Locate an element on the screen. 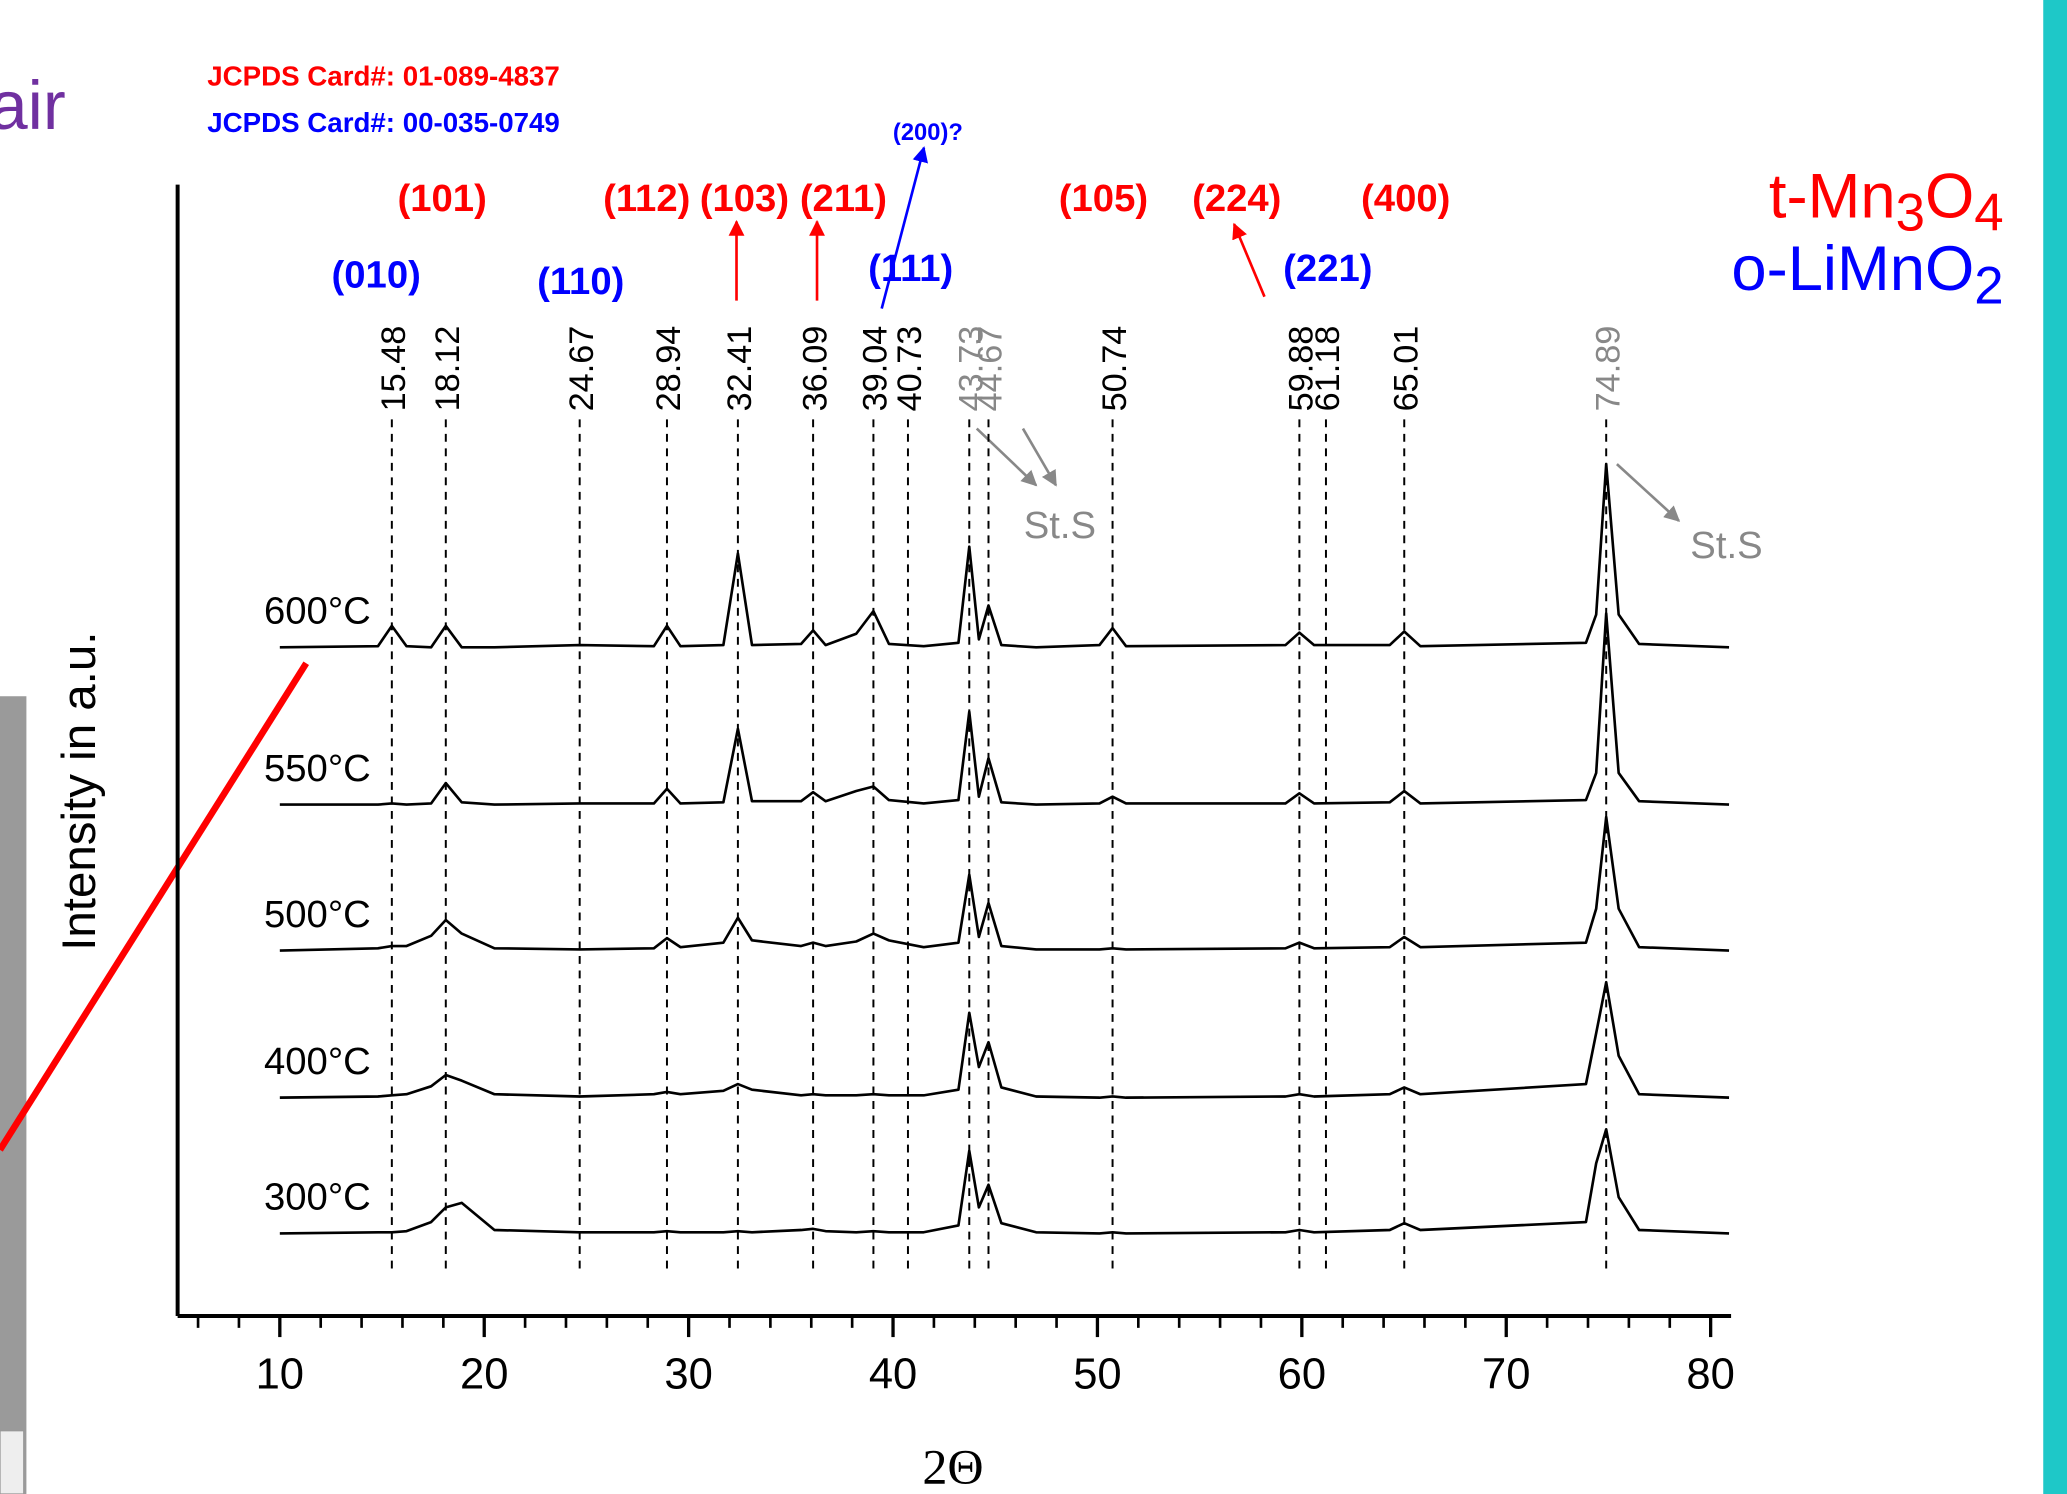 The height and width of the screenshot is (1494, 2067). x-axis-label: 2Θ is located at coordinates (952, 1466).